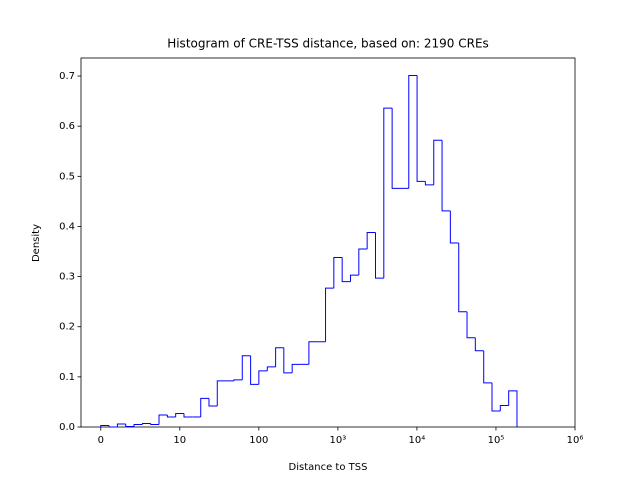 Image resolution: width=640 pixels, height=480 pixels. What do you see at coordinates (67, 176) in the screenshot?
I see `y-tick-label: 0.5` at bounding box center [67, 176].